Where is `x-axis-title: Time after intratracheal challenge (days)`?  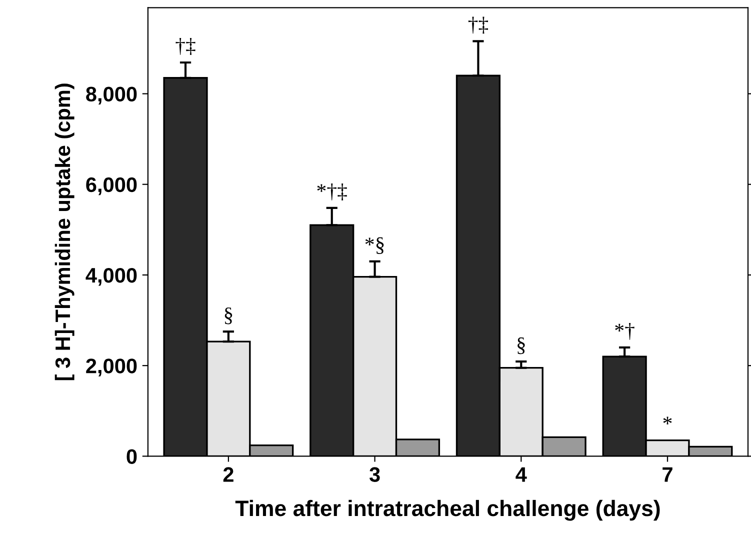 x-axis-title: Time after intratracheal challenge (days) is located at coordinates (447, 510).